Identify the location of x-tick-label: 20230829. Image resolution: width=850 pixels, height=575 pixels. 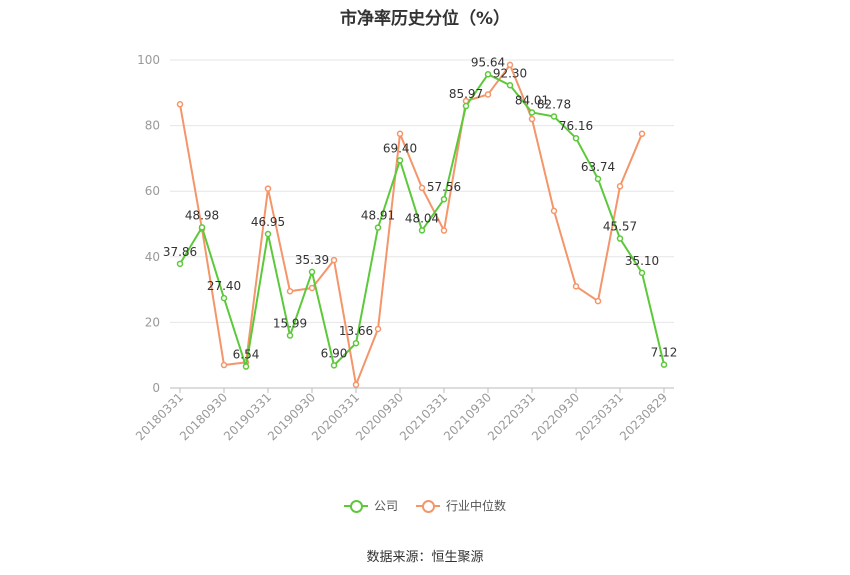
(643, 416).